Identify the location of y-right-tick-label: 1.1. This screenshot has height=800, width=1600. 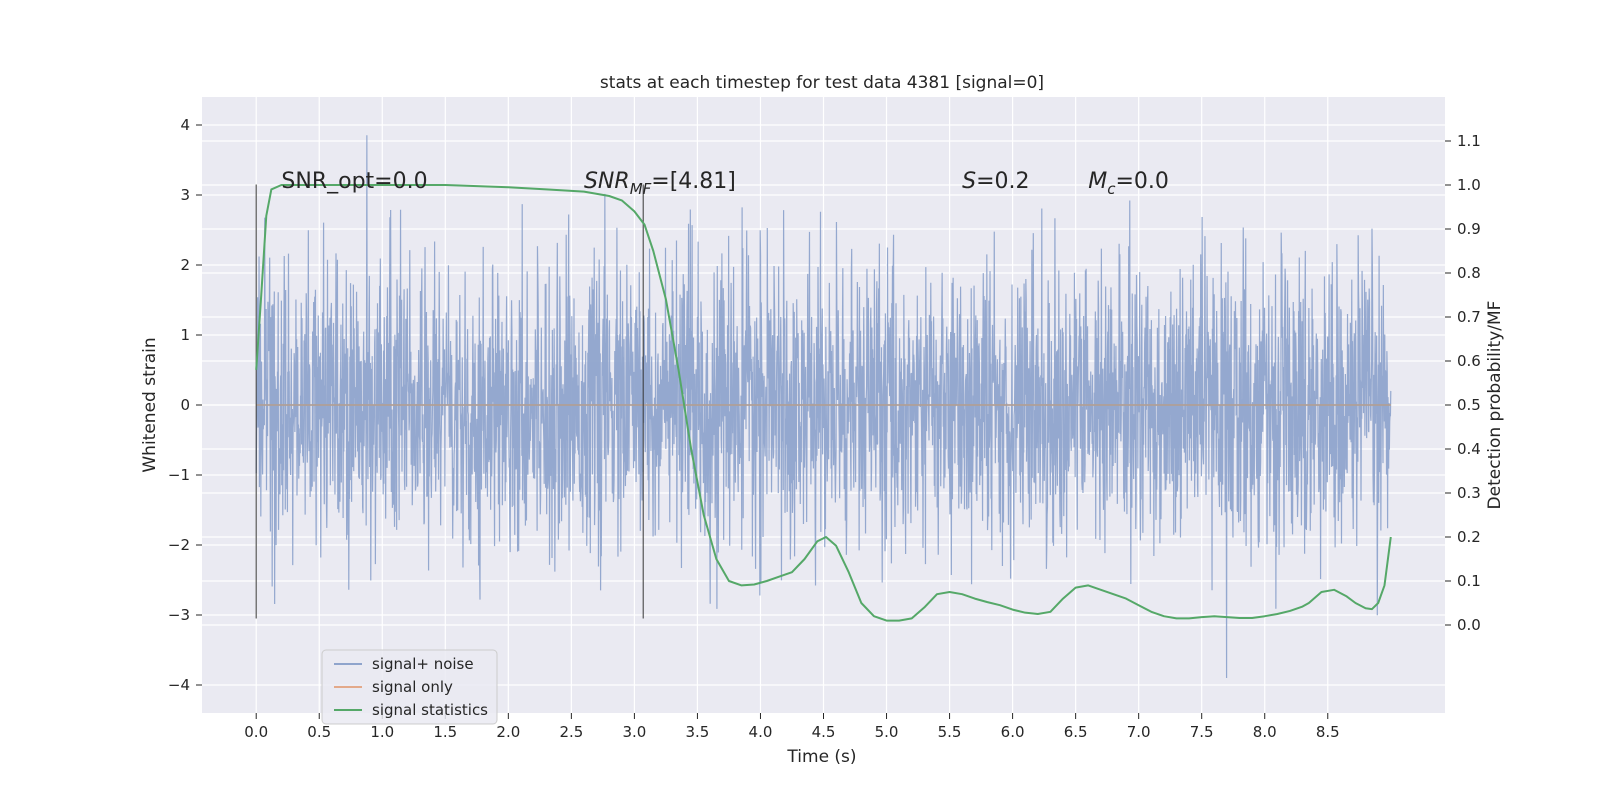
(1469, 141).